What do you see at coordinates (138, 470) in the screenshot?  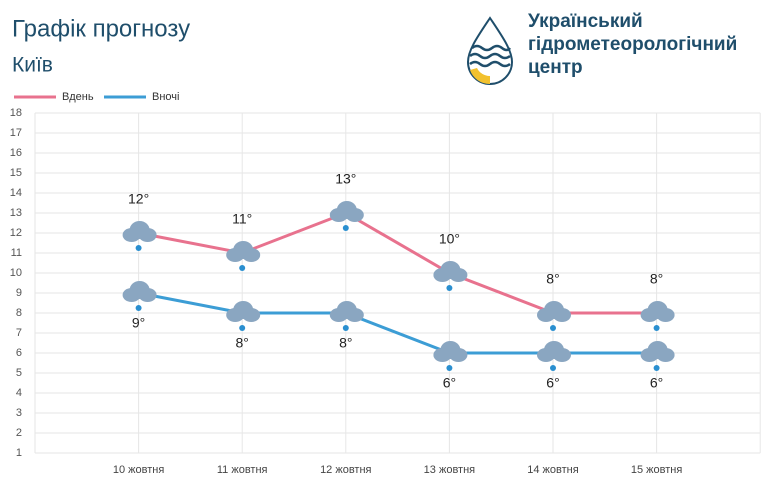 I see `x-tick-label: 10 жовтня` at bounding box center [138, 470].